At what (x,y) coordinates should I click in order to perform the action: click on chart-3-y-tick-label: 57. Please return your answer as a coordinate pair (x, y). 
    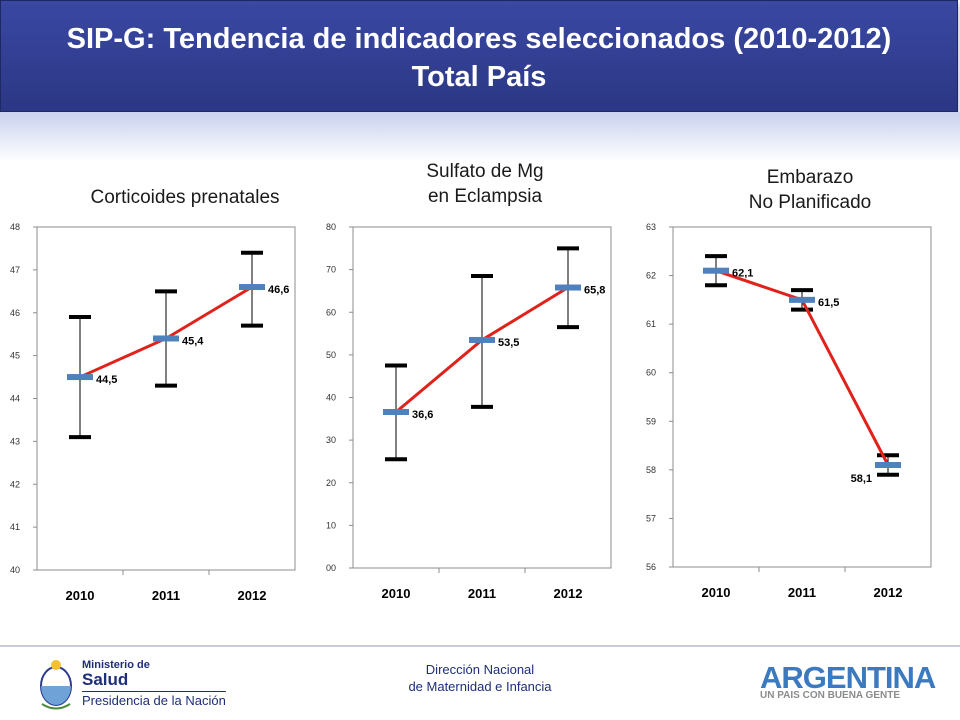
    Looking at the image, I should click on (651, 518).